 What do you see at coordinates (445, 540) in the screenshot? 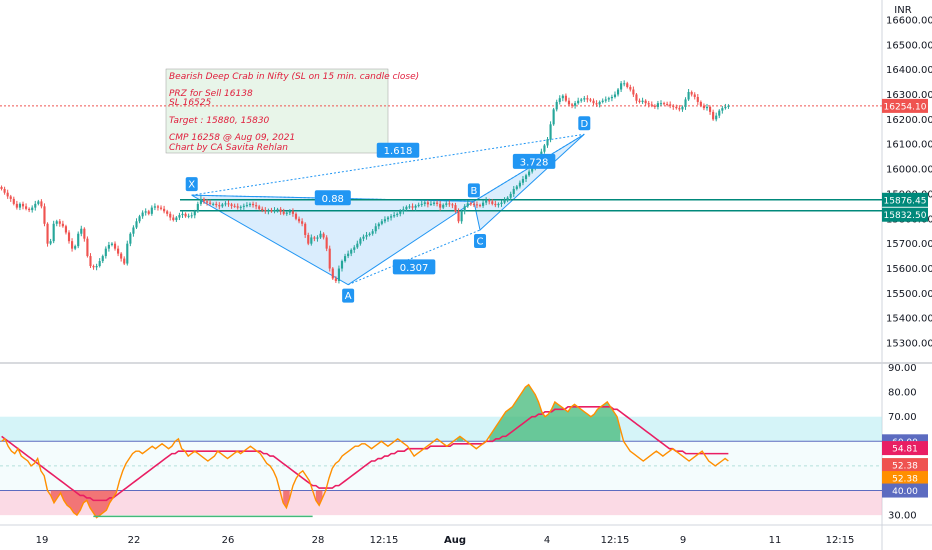
I see `time-axis: 19 22 26 28 12:15 Aug 4 12:15 9 11 12:15` at bounding box center [445, 540].